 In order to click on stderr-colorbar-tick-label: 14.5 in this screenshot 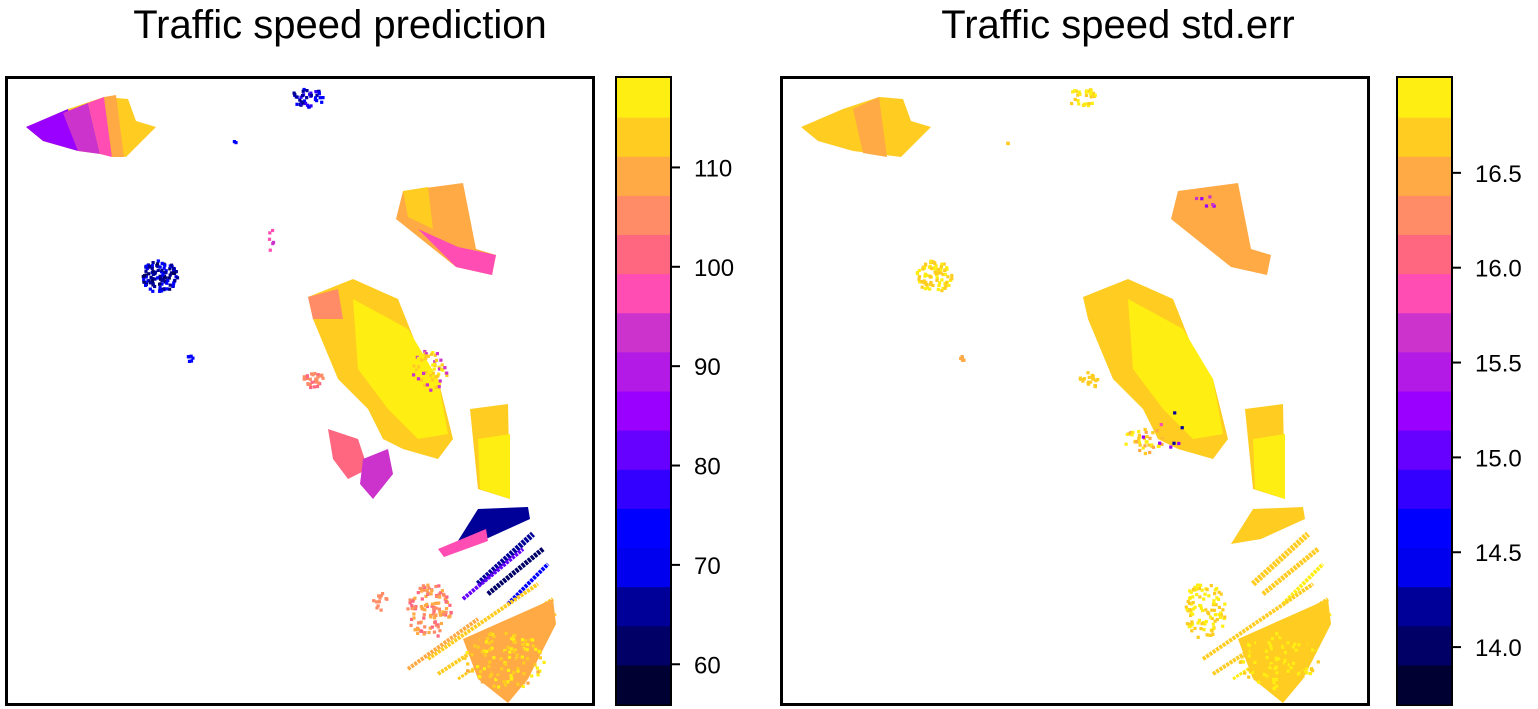, I will do `click(1498, 553)`.